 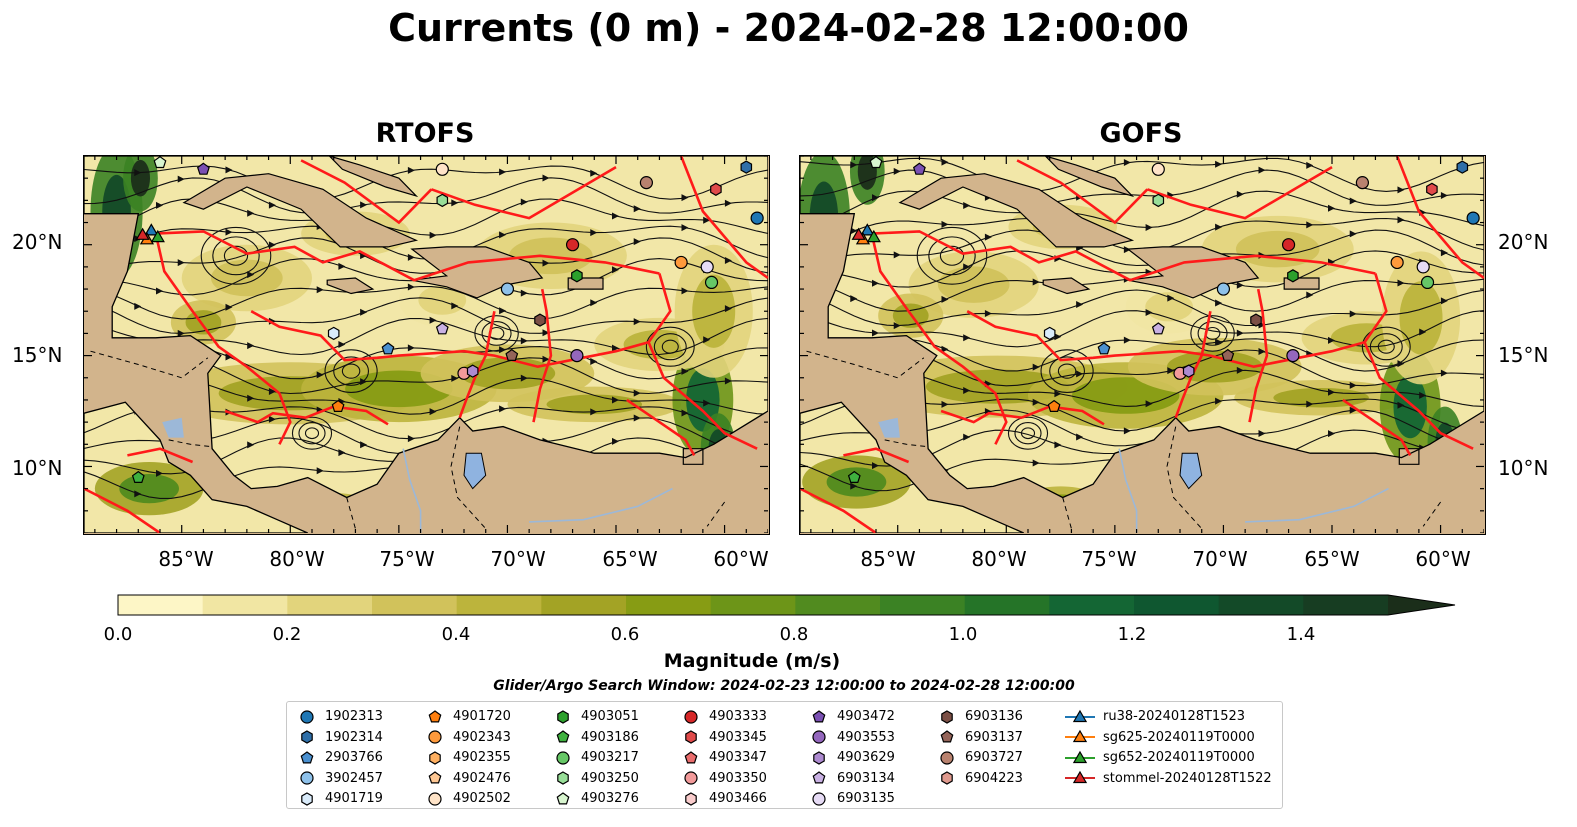 What do you see at coordinates (724, 737) in the screenshot?
I see `legend-item-4903345: 4903345` at bounding box center [724, 737].